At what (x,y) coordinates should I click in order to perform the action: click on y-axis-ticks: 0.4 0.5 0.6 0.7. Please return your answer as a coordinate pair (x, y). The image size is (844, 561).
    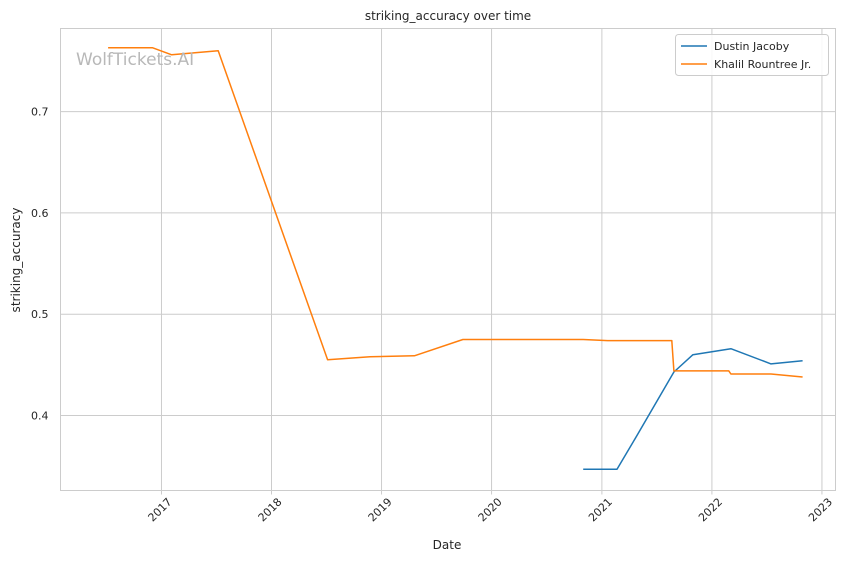
    Looking at the image, I should click on (40, 264).